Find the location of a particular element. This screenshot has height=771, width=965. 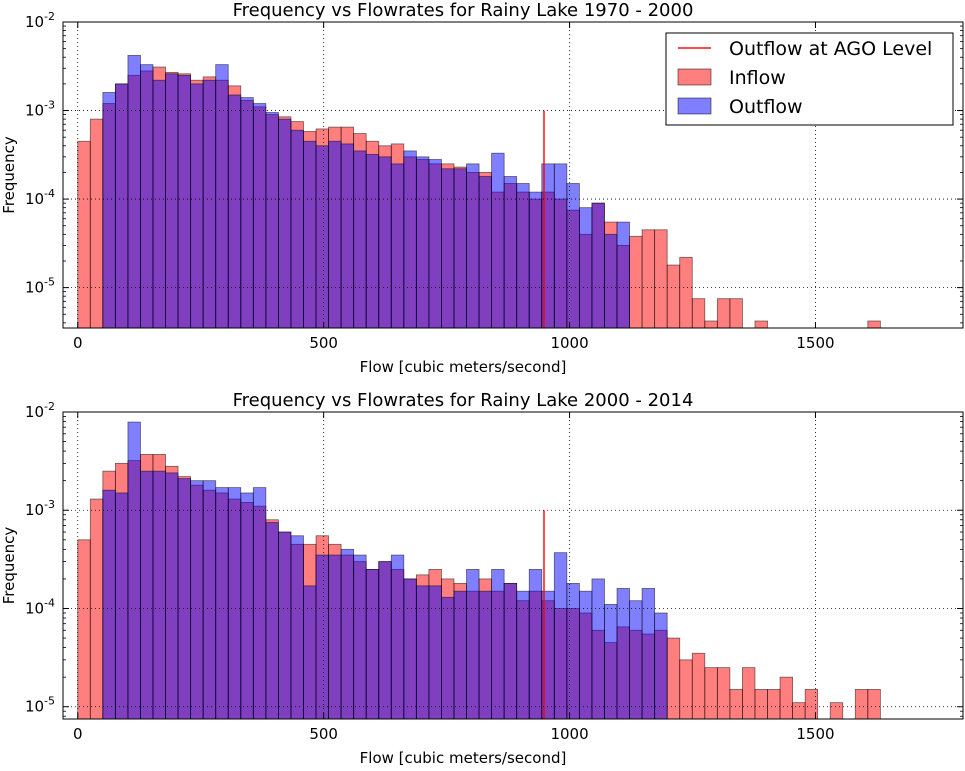

legend-label-outflow: Outflow is located at coordinates (766, 107).